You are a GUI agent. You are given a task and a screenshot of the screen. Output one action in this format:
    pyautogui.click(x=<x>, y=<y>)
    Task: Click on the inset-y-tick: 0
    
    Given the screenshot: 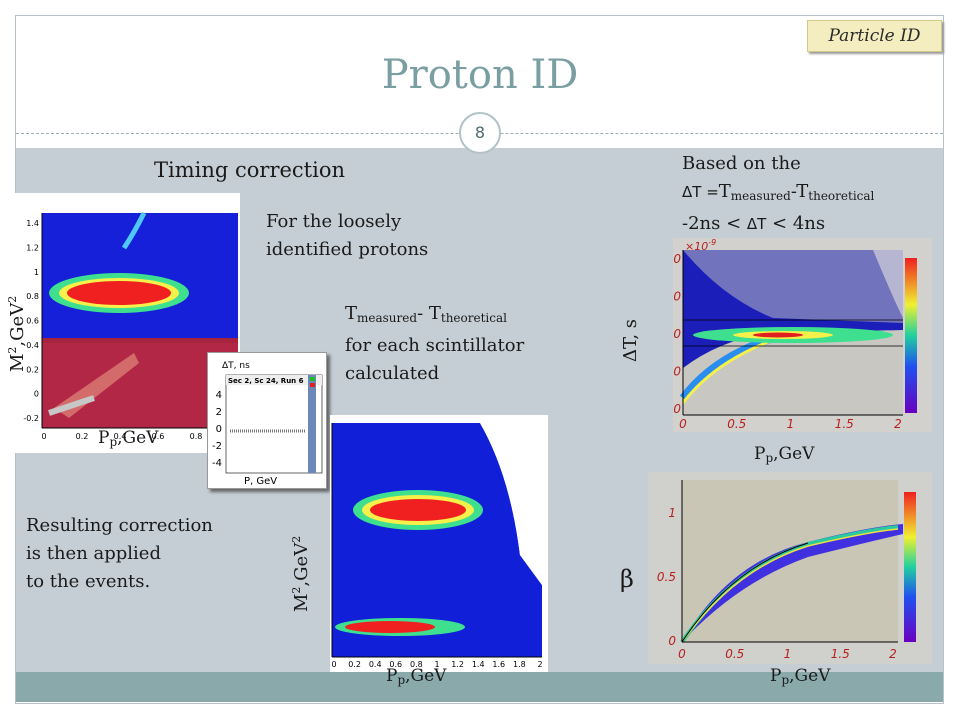 What is the action you would take?
    pyautogui.click(x=219, y=429)
    